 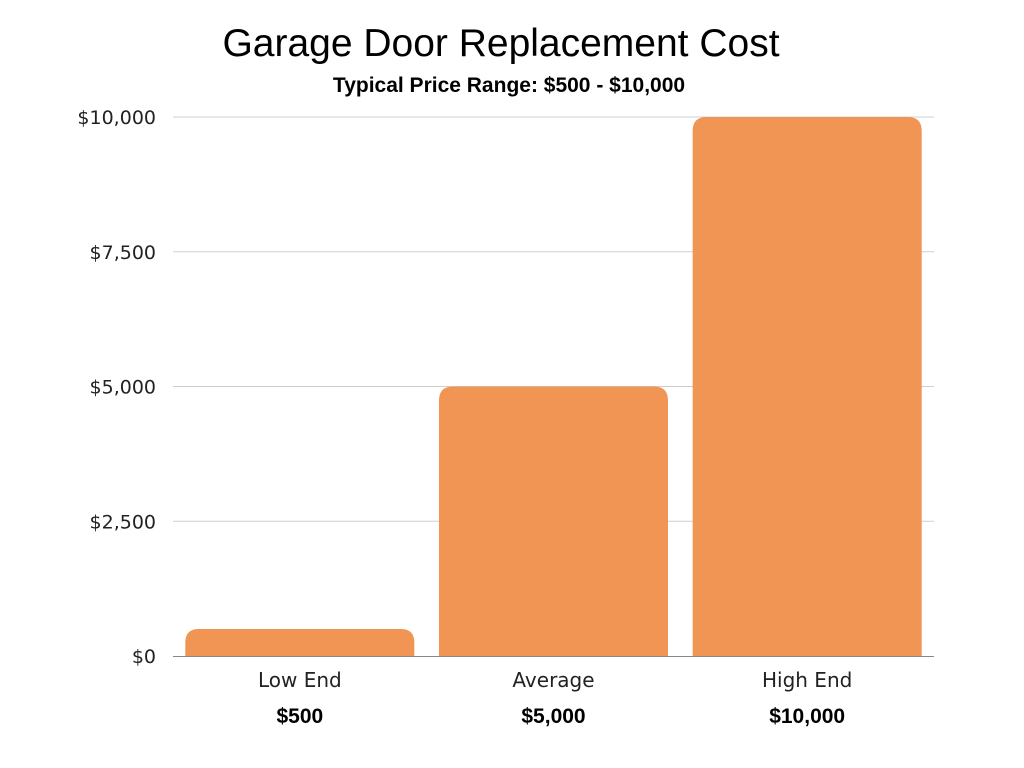 I want to click on chart-subtitle: Typical Price Range: $500 - $10,000, so click(x=509, y=85).